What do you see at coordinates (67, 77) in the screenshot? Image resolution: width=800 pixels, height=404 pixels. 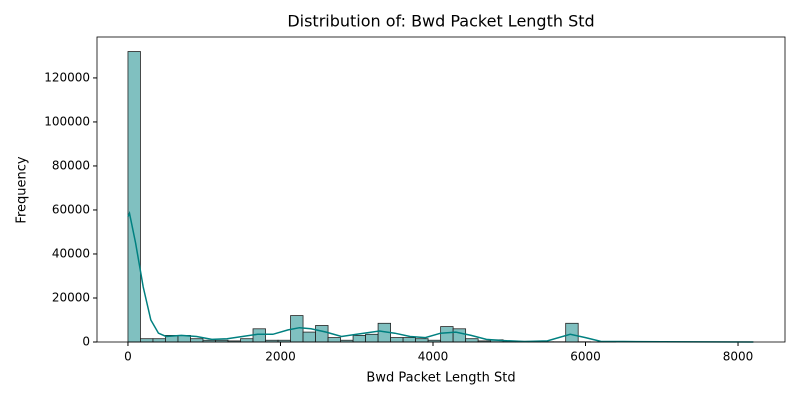 I see `y-tick-label: 120000` at bounding box center [67, 77].